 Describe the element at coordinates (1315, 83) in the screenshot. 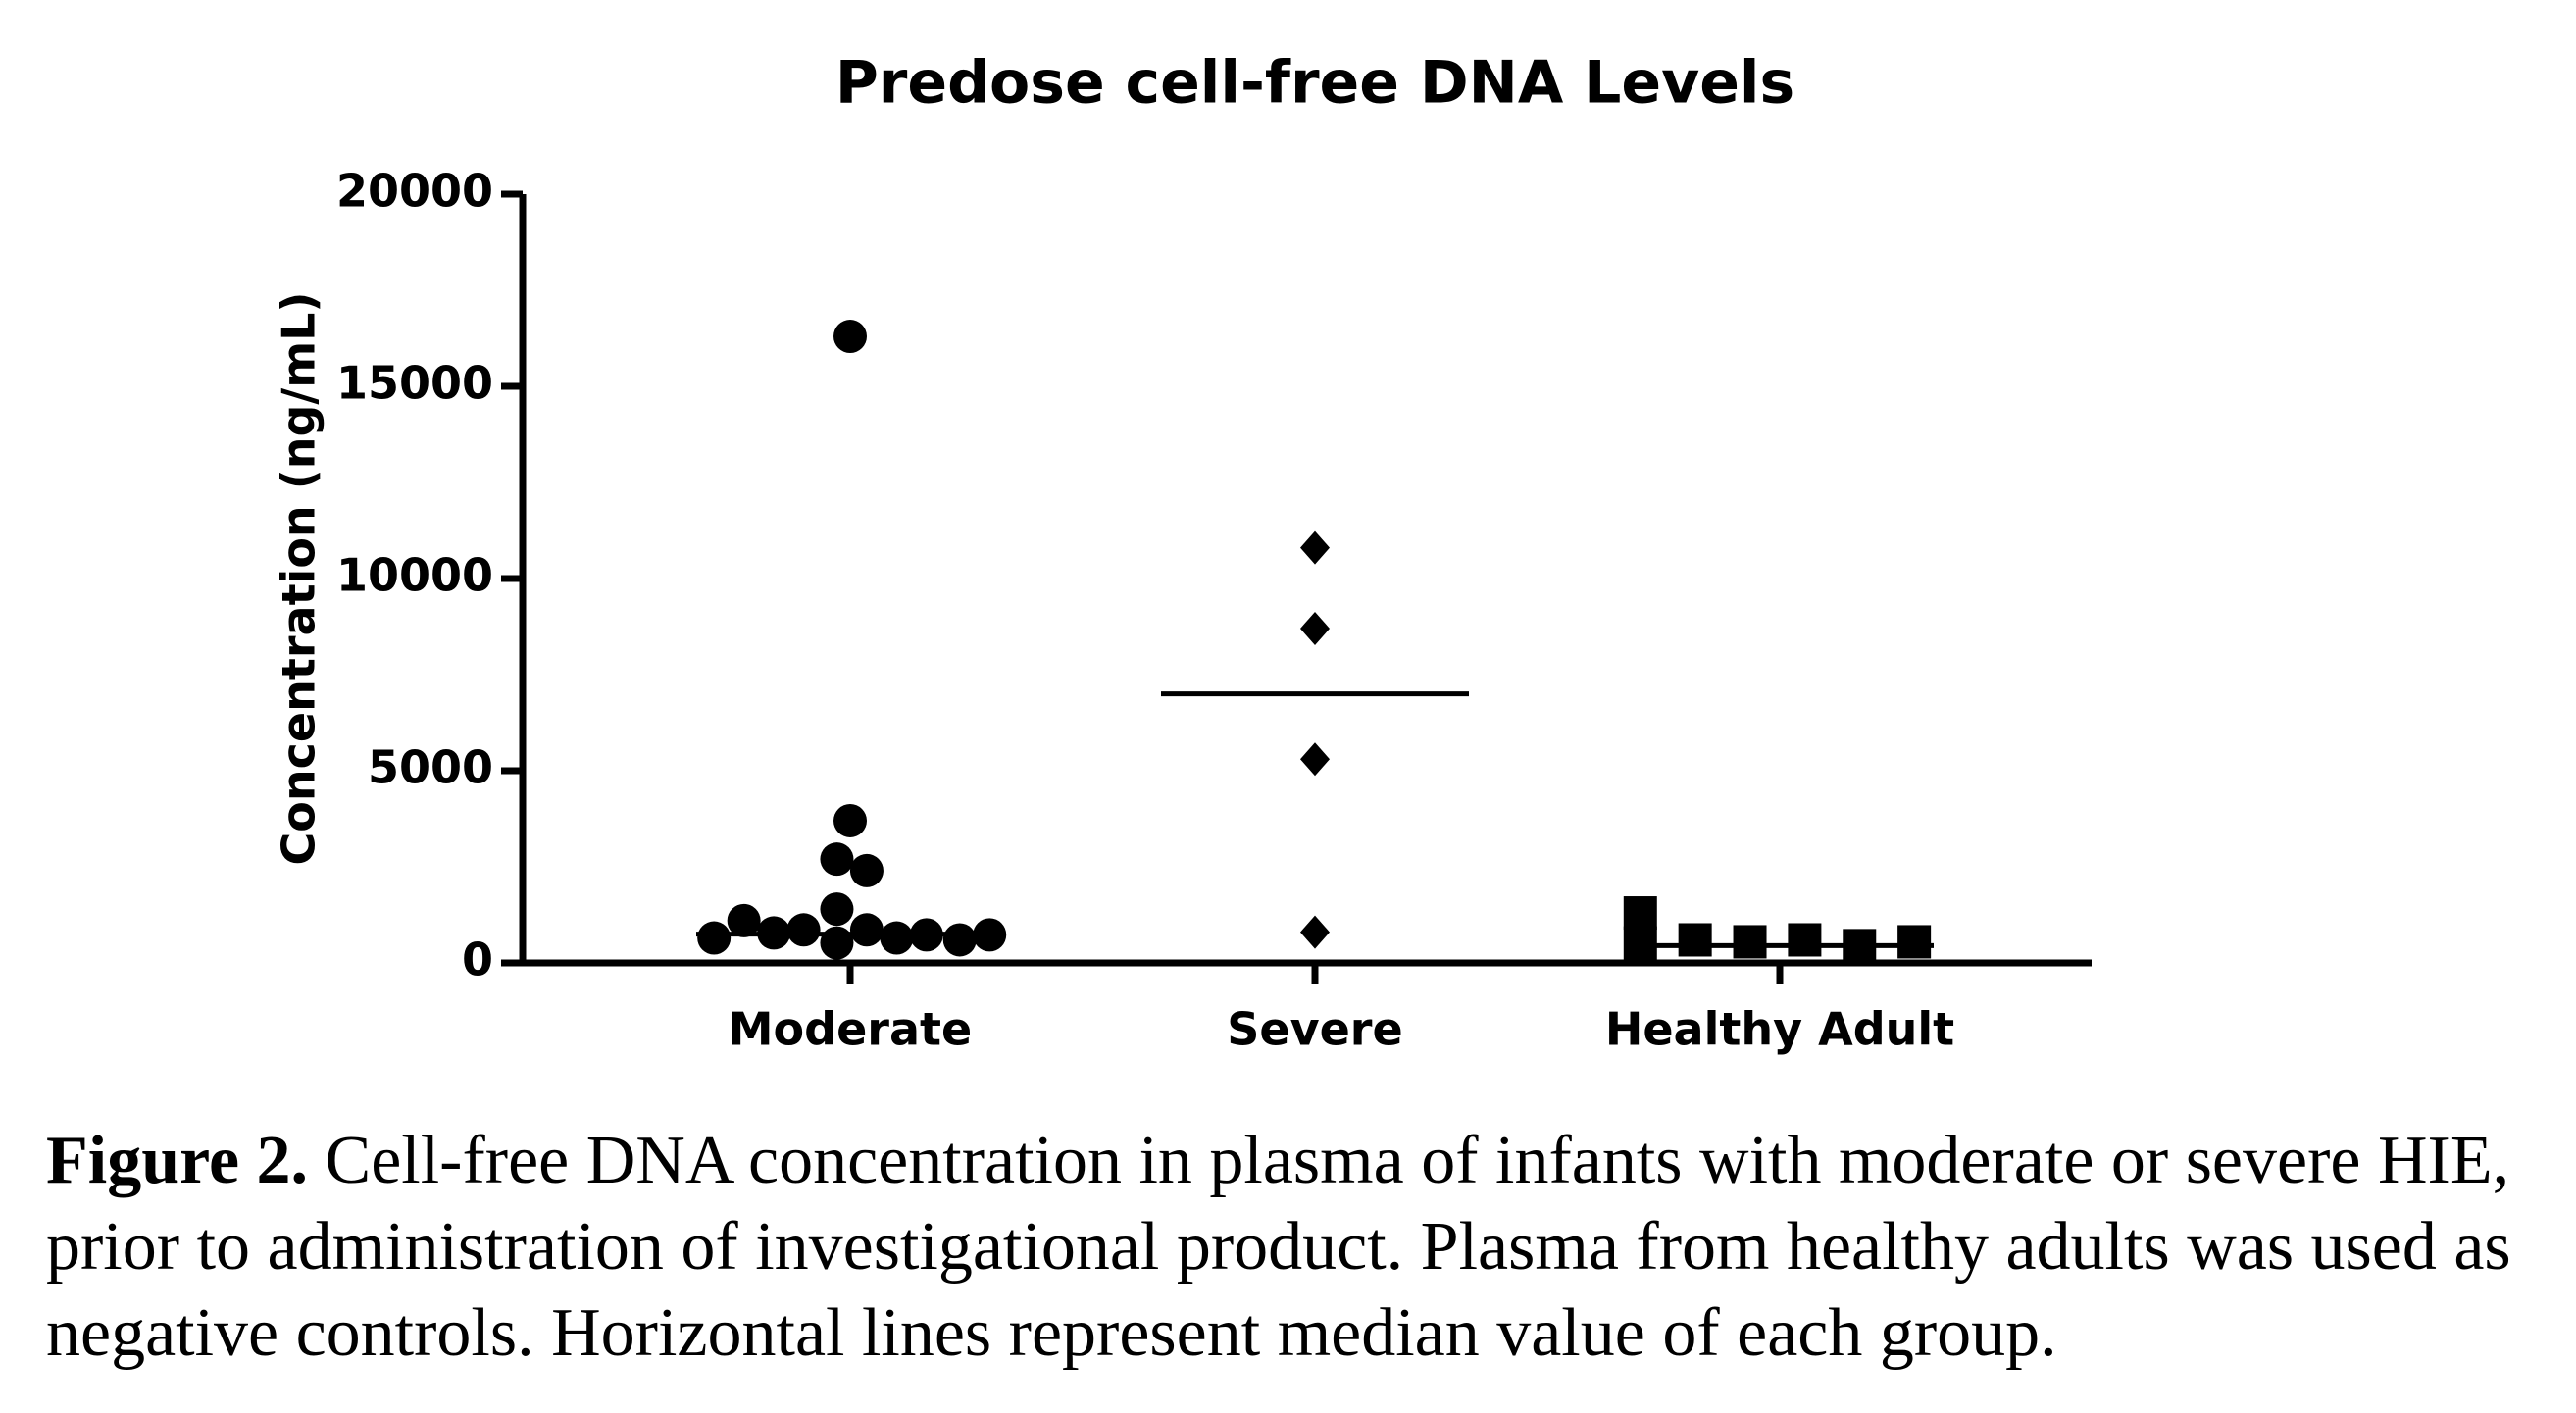

I see `chart-title: Predose cell-free DNA Levels` at that location.